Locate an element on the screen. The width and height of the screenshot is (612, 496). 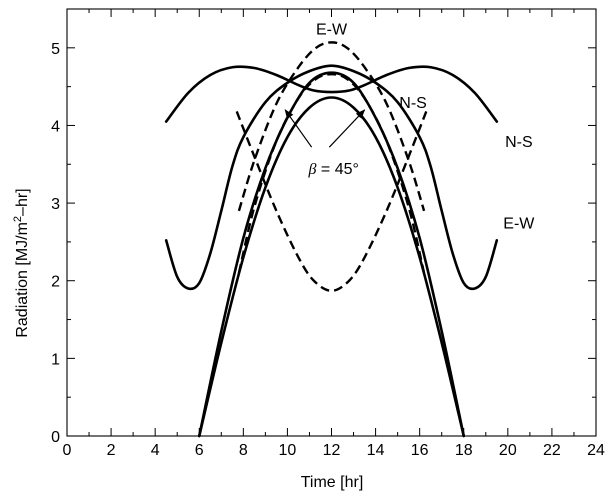
y-axis-title-tail: –hr] is located at coordinates (22, 202).